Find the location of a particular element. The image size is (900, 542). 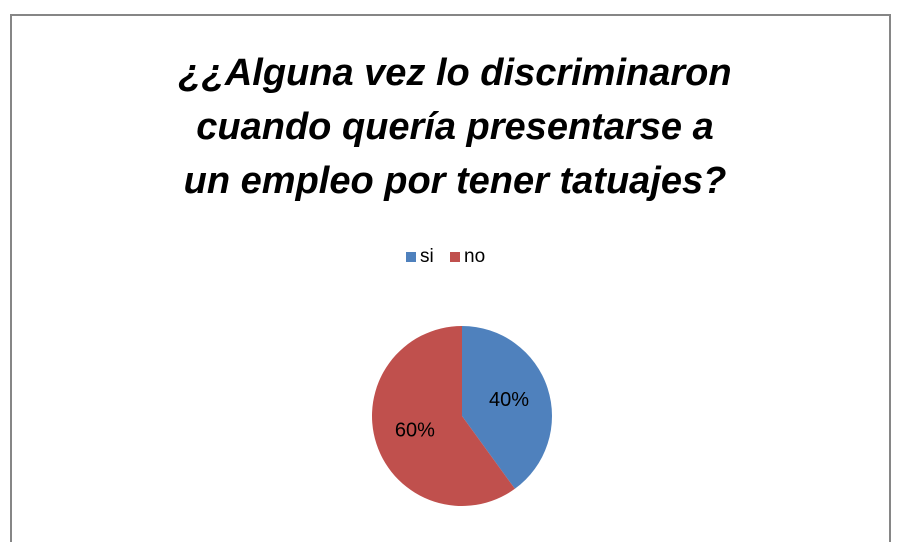

data-label: 40% is located at coordinates (509, 400).